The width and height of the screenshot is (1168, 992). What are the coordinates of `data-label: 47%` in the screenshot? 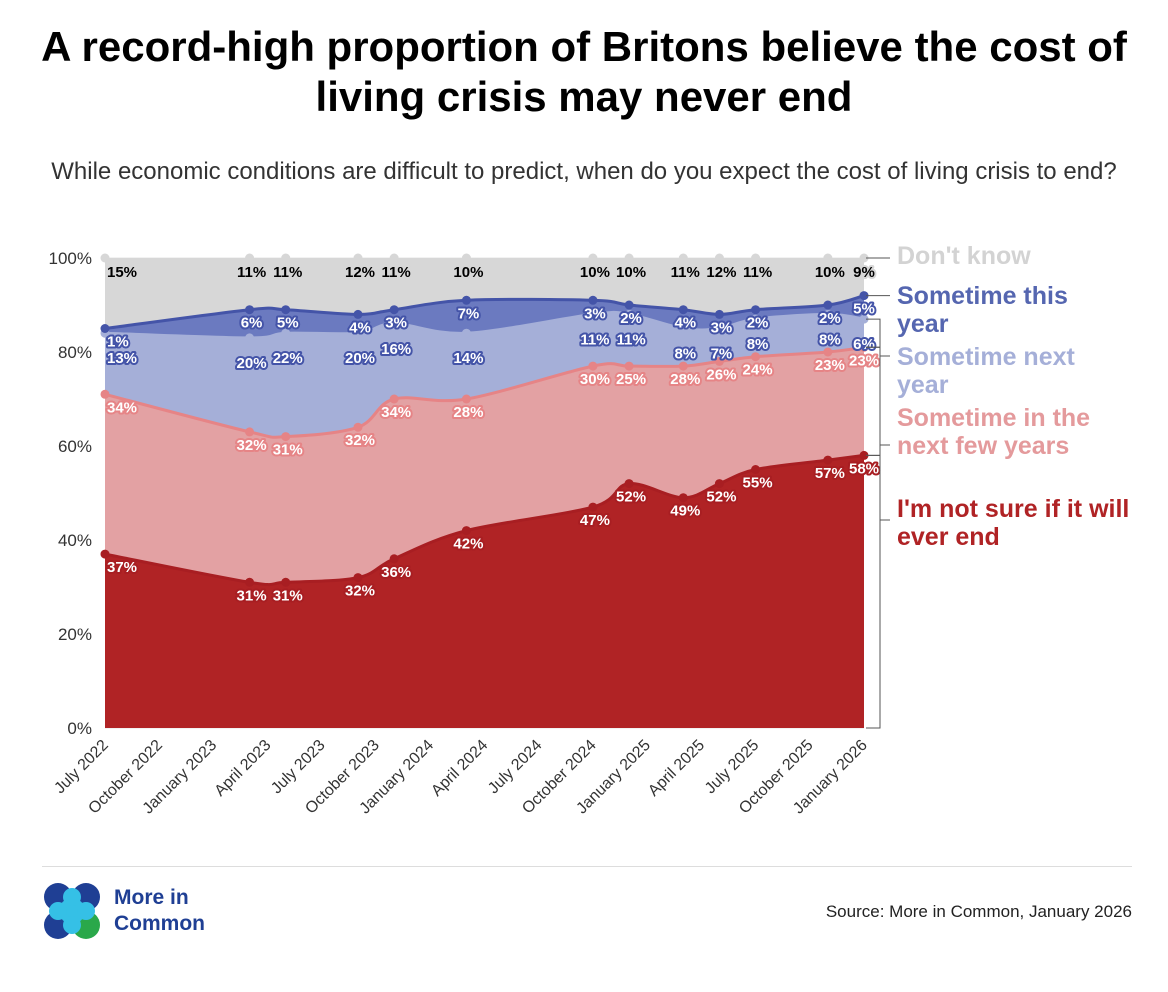 It's located at (595, 520).